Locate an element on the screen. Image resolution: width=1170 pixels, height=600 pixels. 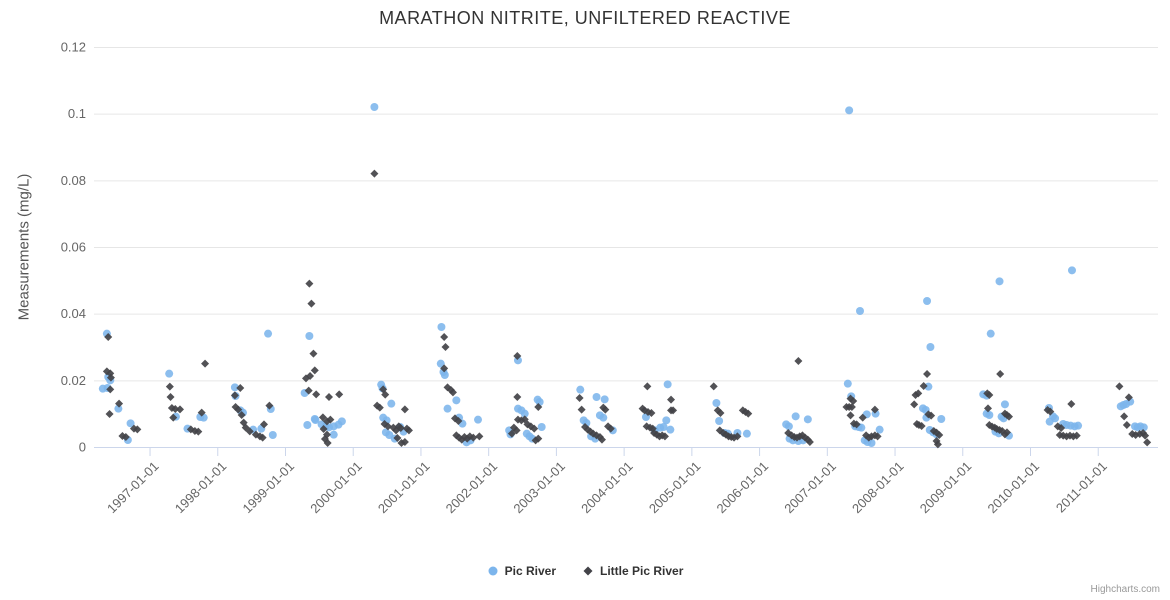
legend-item-little-pic-river: Little Pic River is located at coordinates (632, 571).